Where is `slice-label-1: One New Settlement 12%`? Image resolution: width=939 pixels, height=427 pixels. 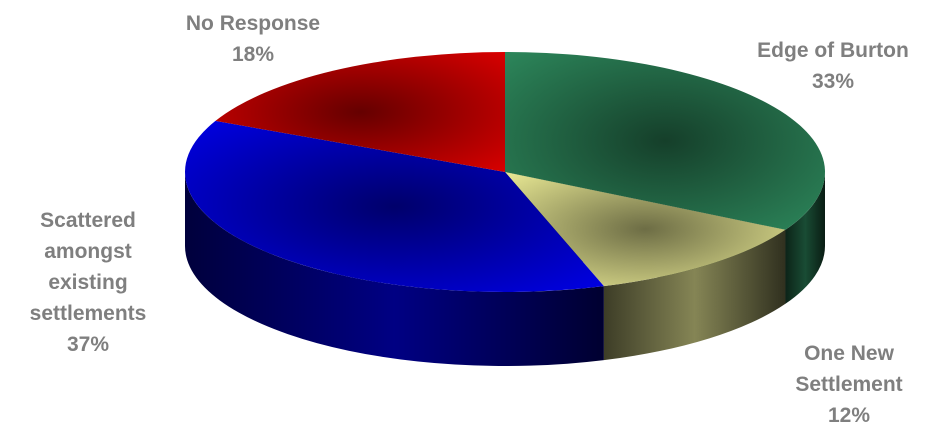 slice-label-1: One New Settlement 12% is located at coordinates (848, 384).